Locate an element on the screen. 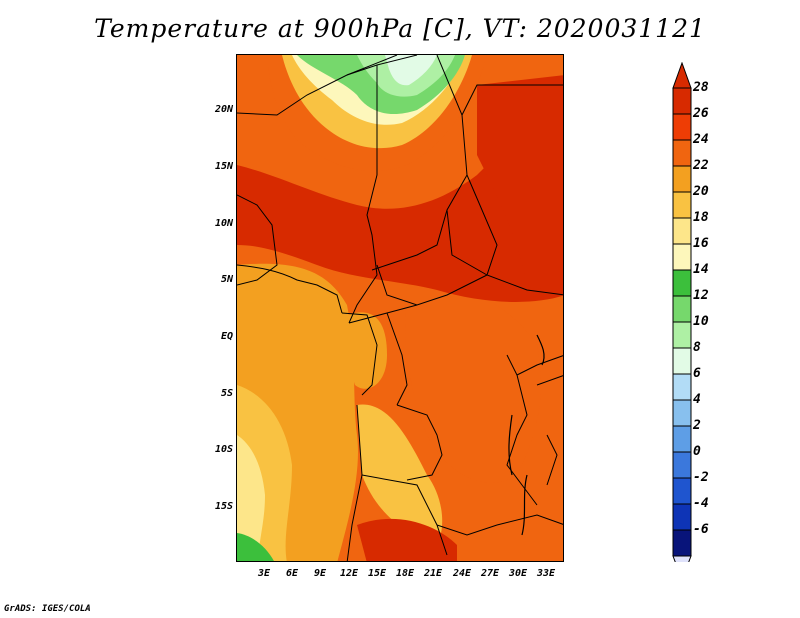 Image resolution: width=800 pixels, height=618 pixels. lon-label-33e: 33E is located at coordinates (546, 573).